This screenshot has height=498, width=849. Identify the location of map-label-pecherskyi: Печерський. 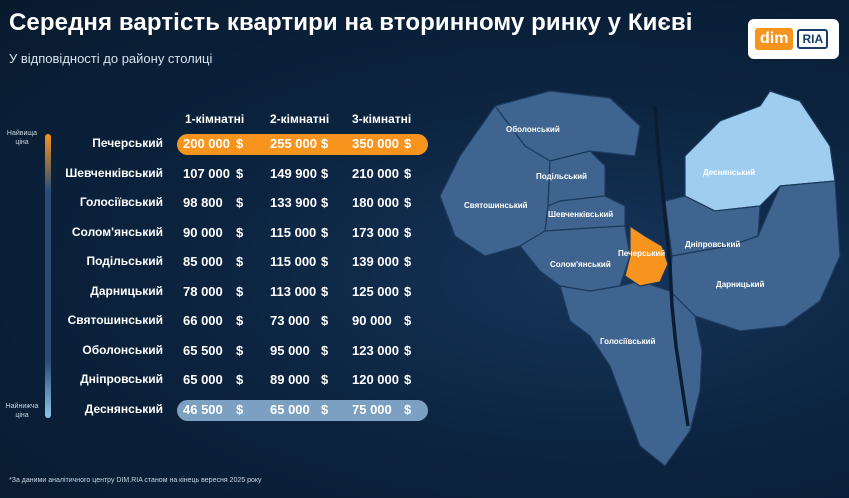
(641, 253).